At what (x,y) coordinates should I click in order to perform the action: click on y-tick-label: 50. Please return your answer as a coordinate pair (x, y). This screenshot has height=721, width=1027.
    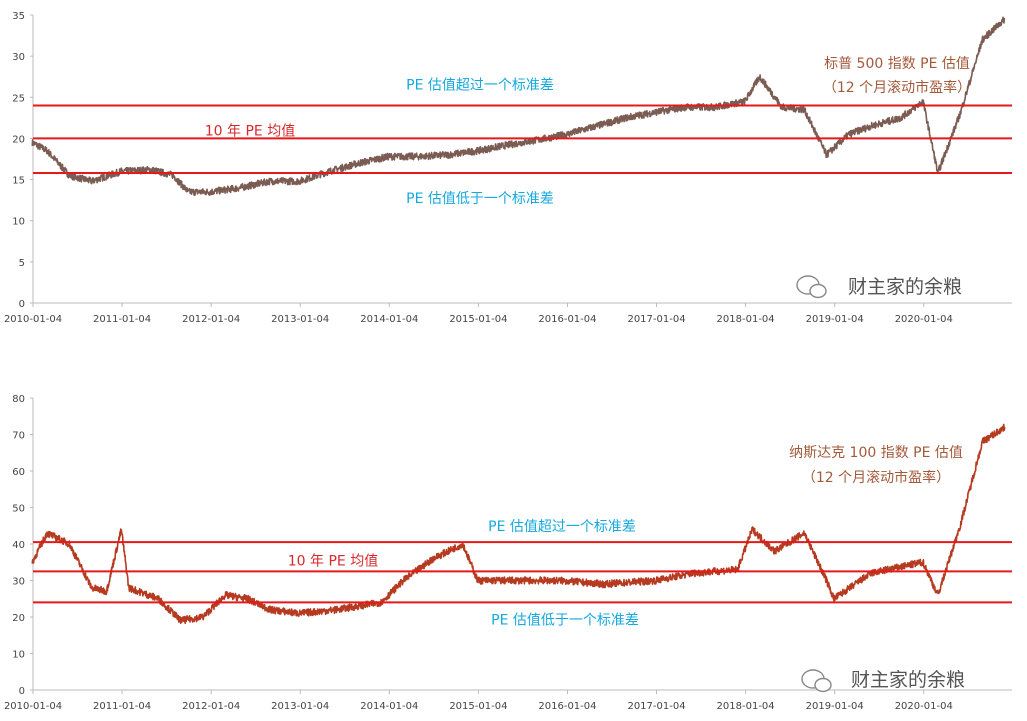
    Looking at the image, I should click on (18, 509).